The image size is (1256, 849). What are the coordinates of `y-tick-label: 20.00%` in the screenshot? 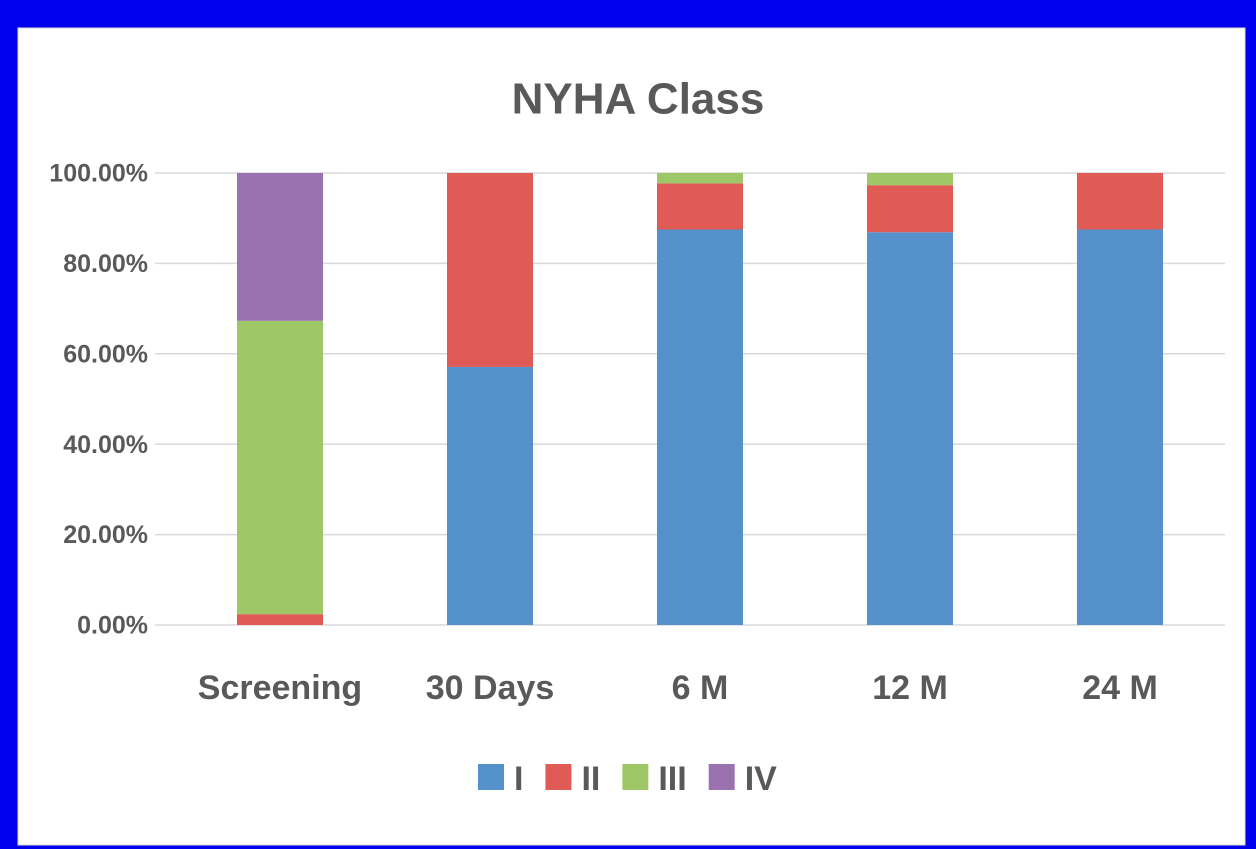 It's located at (105, 535).